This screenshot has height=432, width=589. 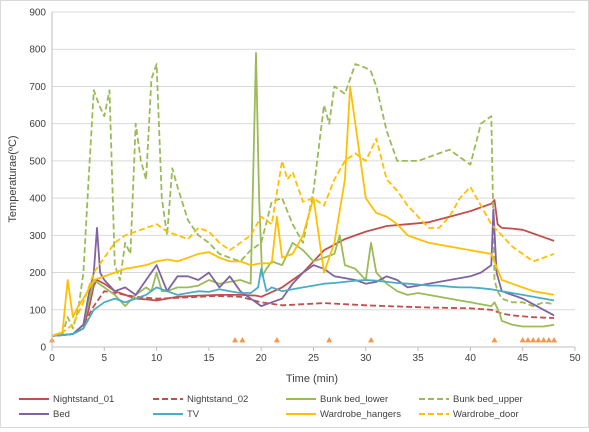 I want to click on legend-label-marcadores: Marcadores, so click(x=78, y=2).